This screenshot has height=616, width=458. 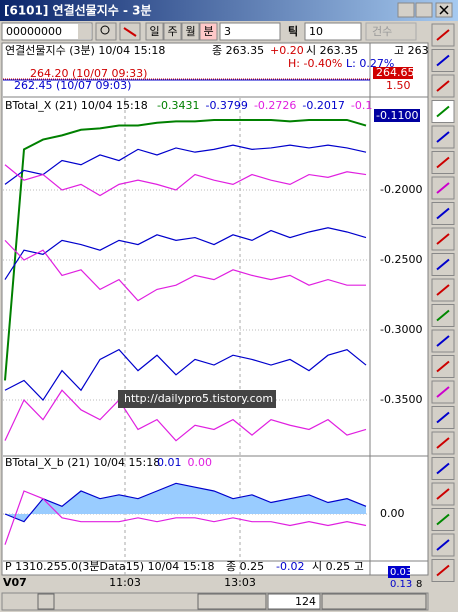 What do you see at coordinates (382, 31) in the screenshot?
I see `mode: 건수` at bounding box center [382, 31].